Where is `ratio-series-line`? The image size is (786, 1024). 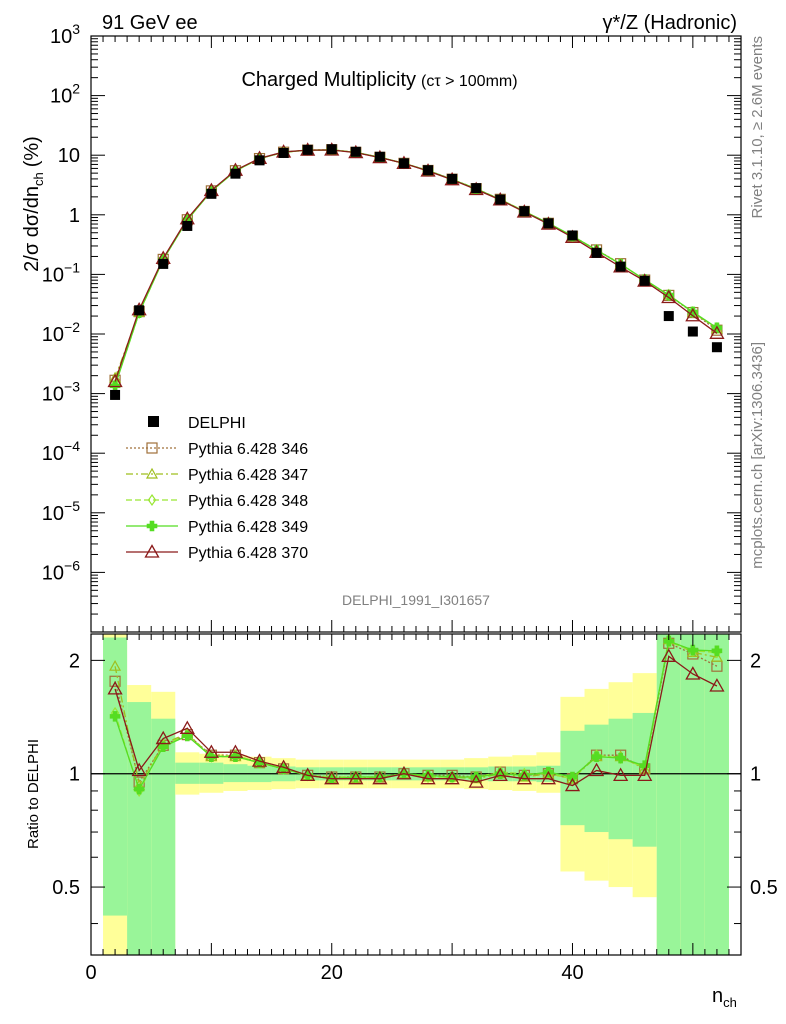 ratio-series-line is located at coordinates (415, 716).